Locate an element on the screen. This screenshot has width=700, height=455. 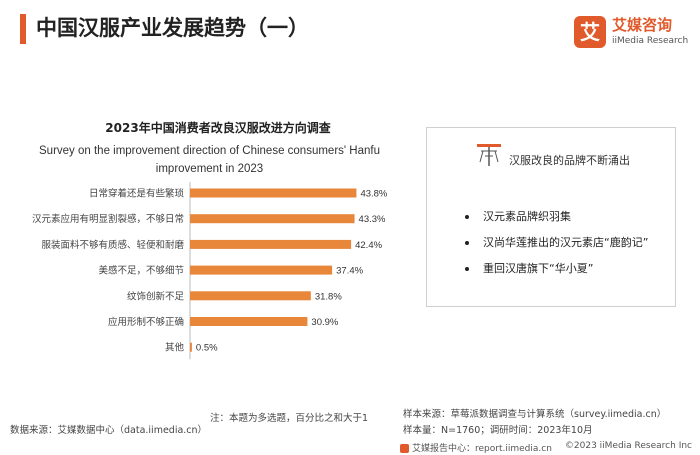
category-label: 服装面料不够有质感、轻便和耐磨 is located at coordinates (112, 245).